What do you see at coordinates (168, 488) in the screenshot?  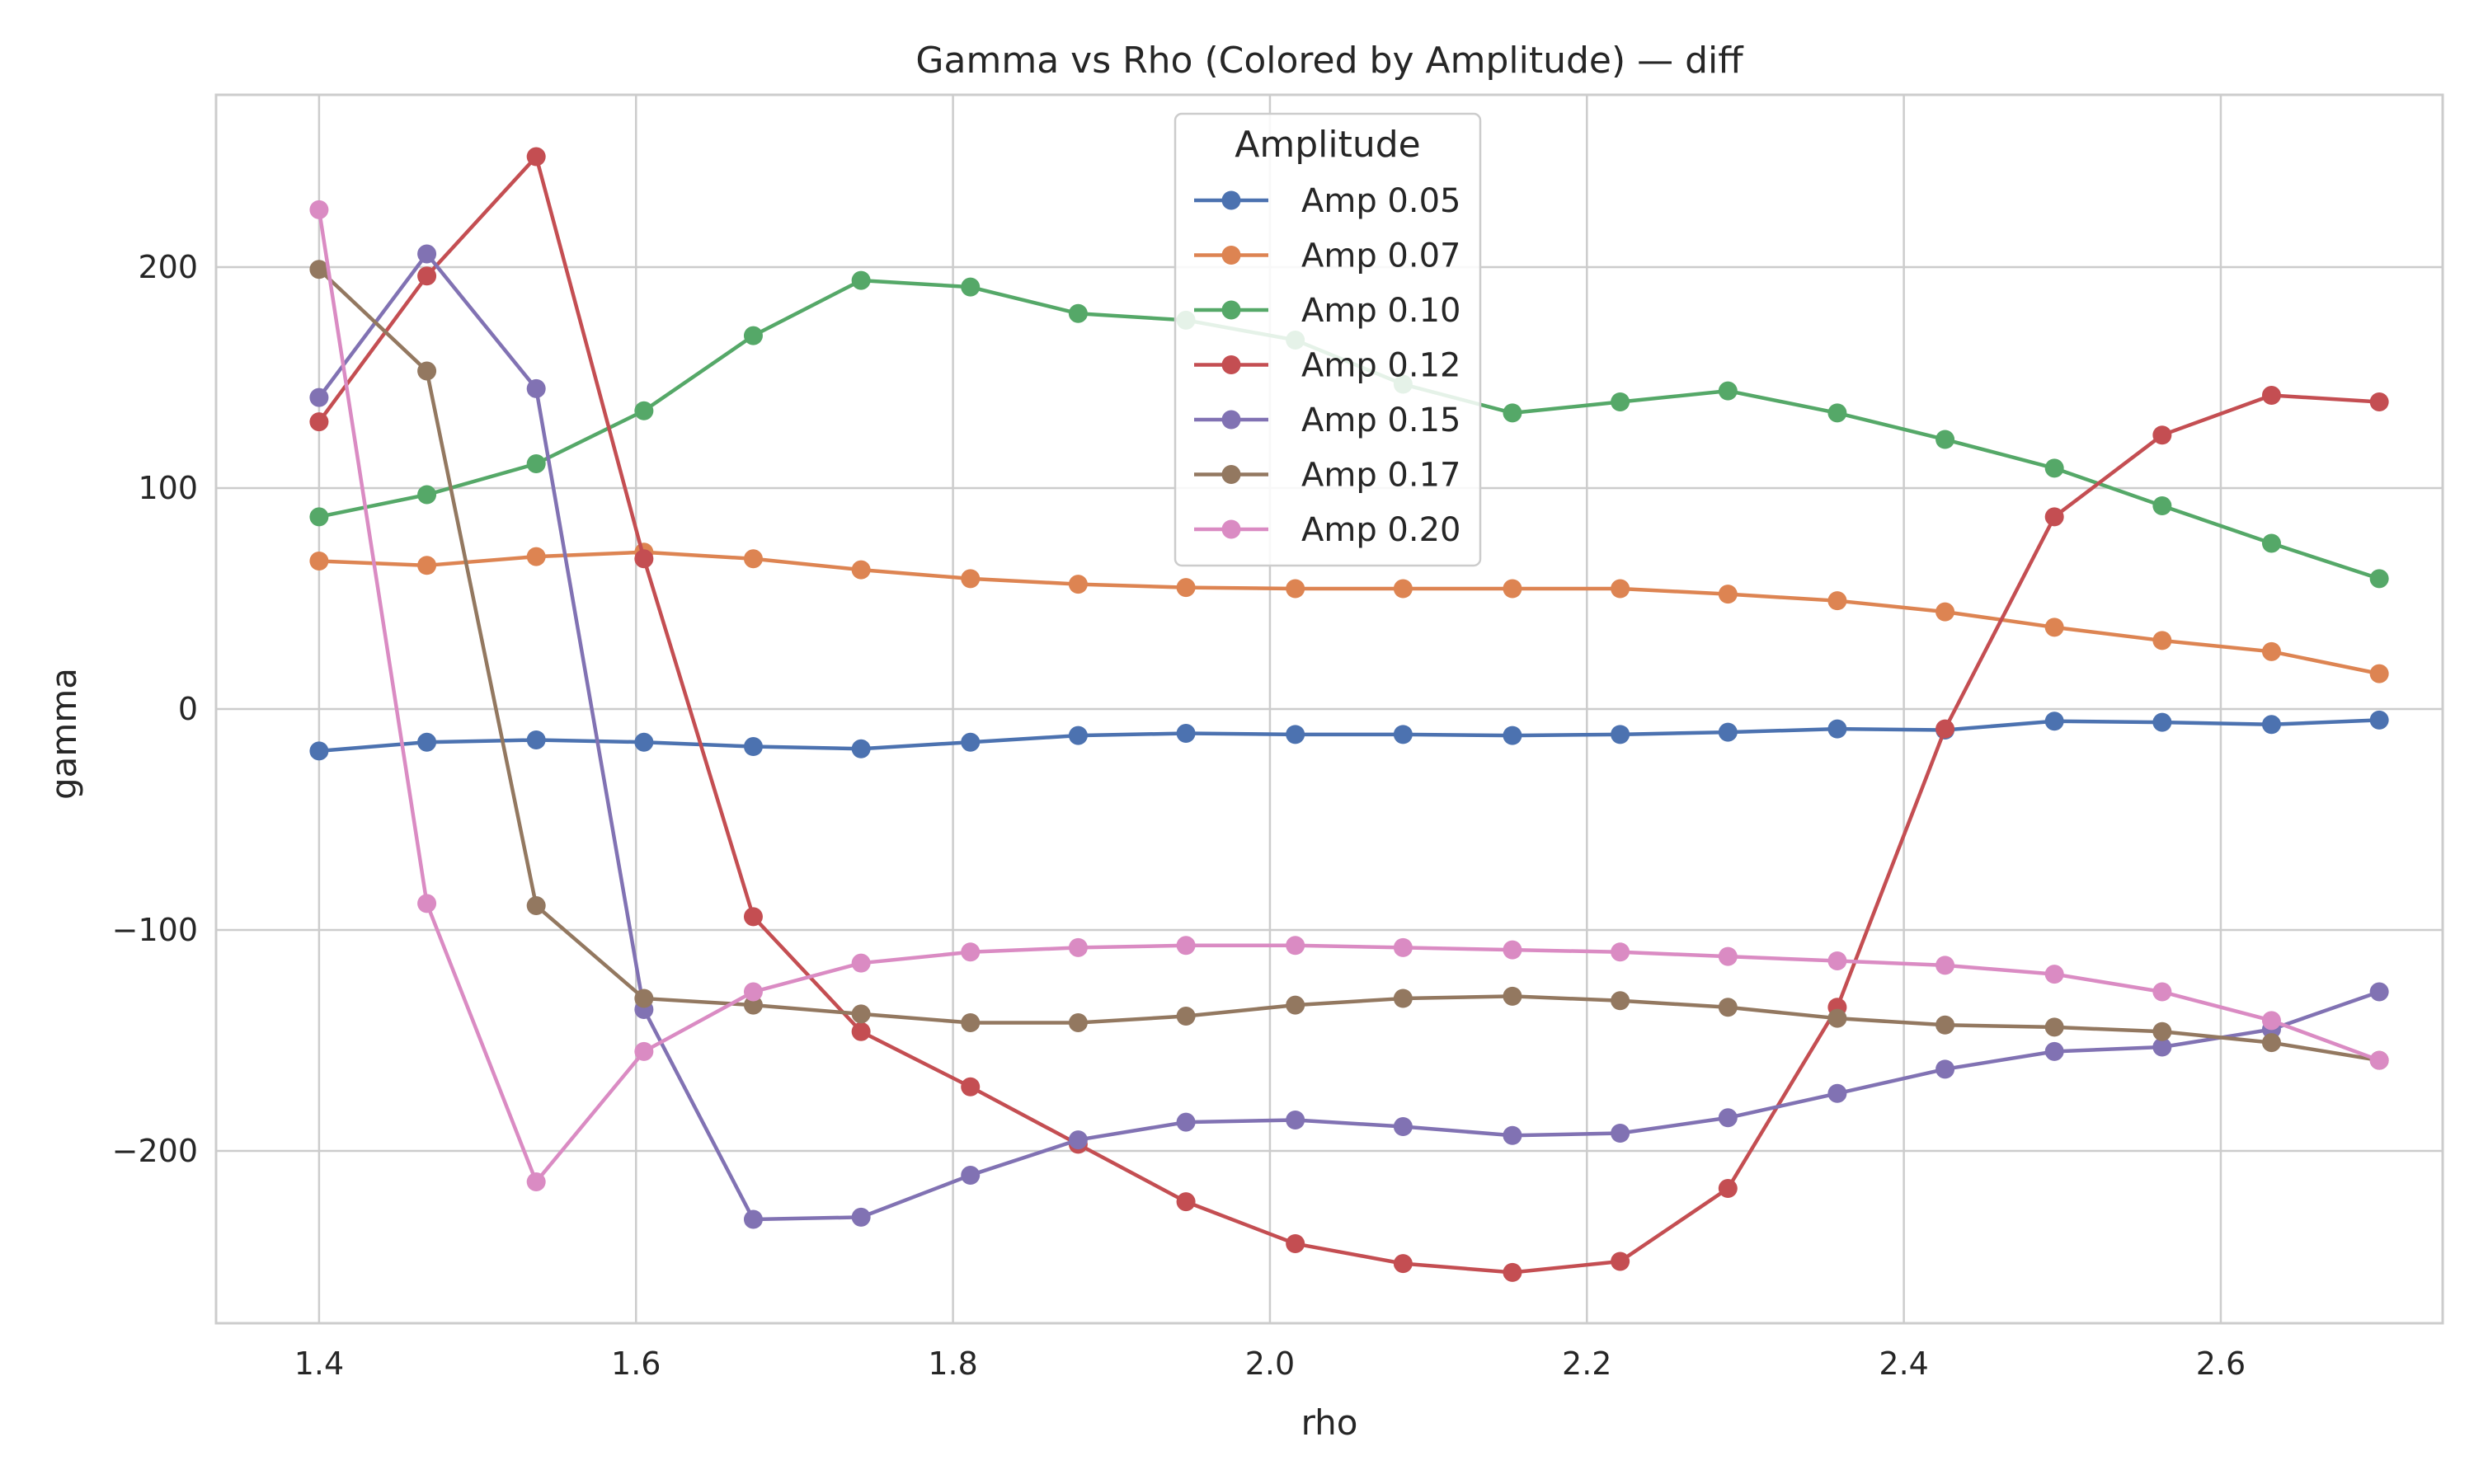 I see `y-tick-label: 100` at bounding box center [168, 488].